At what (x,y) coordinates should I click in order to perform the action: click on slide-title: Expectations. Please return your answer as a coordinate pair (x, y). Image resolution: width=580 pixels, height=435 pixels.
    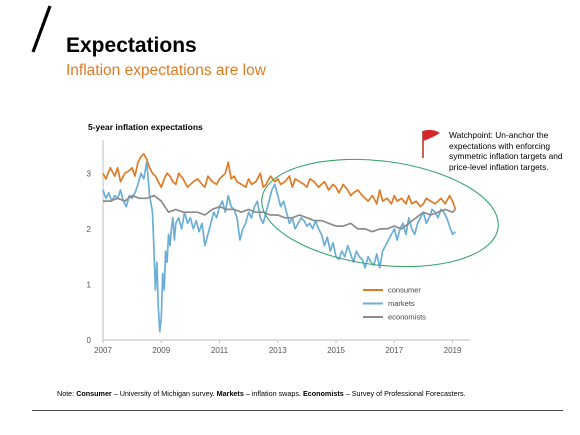
    Looking at the image, I should click on (131, 45).